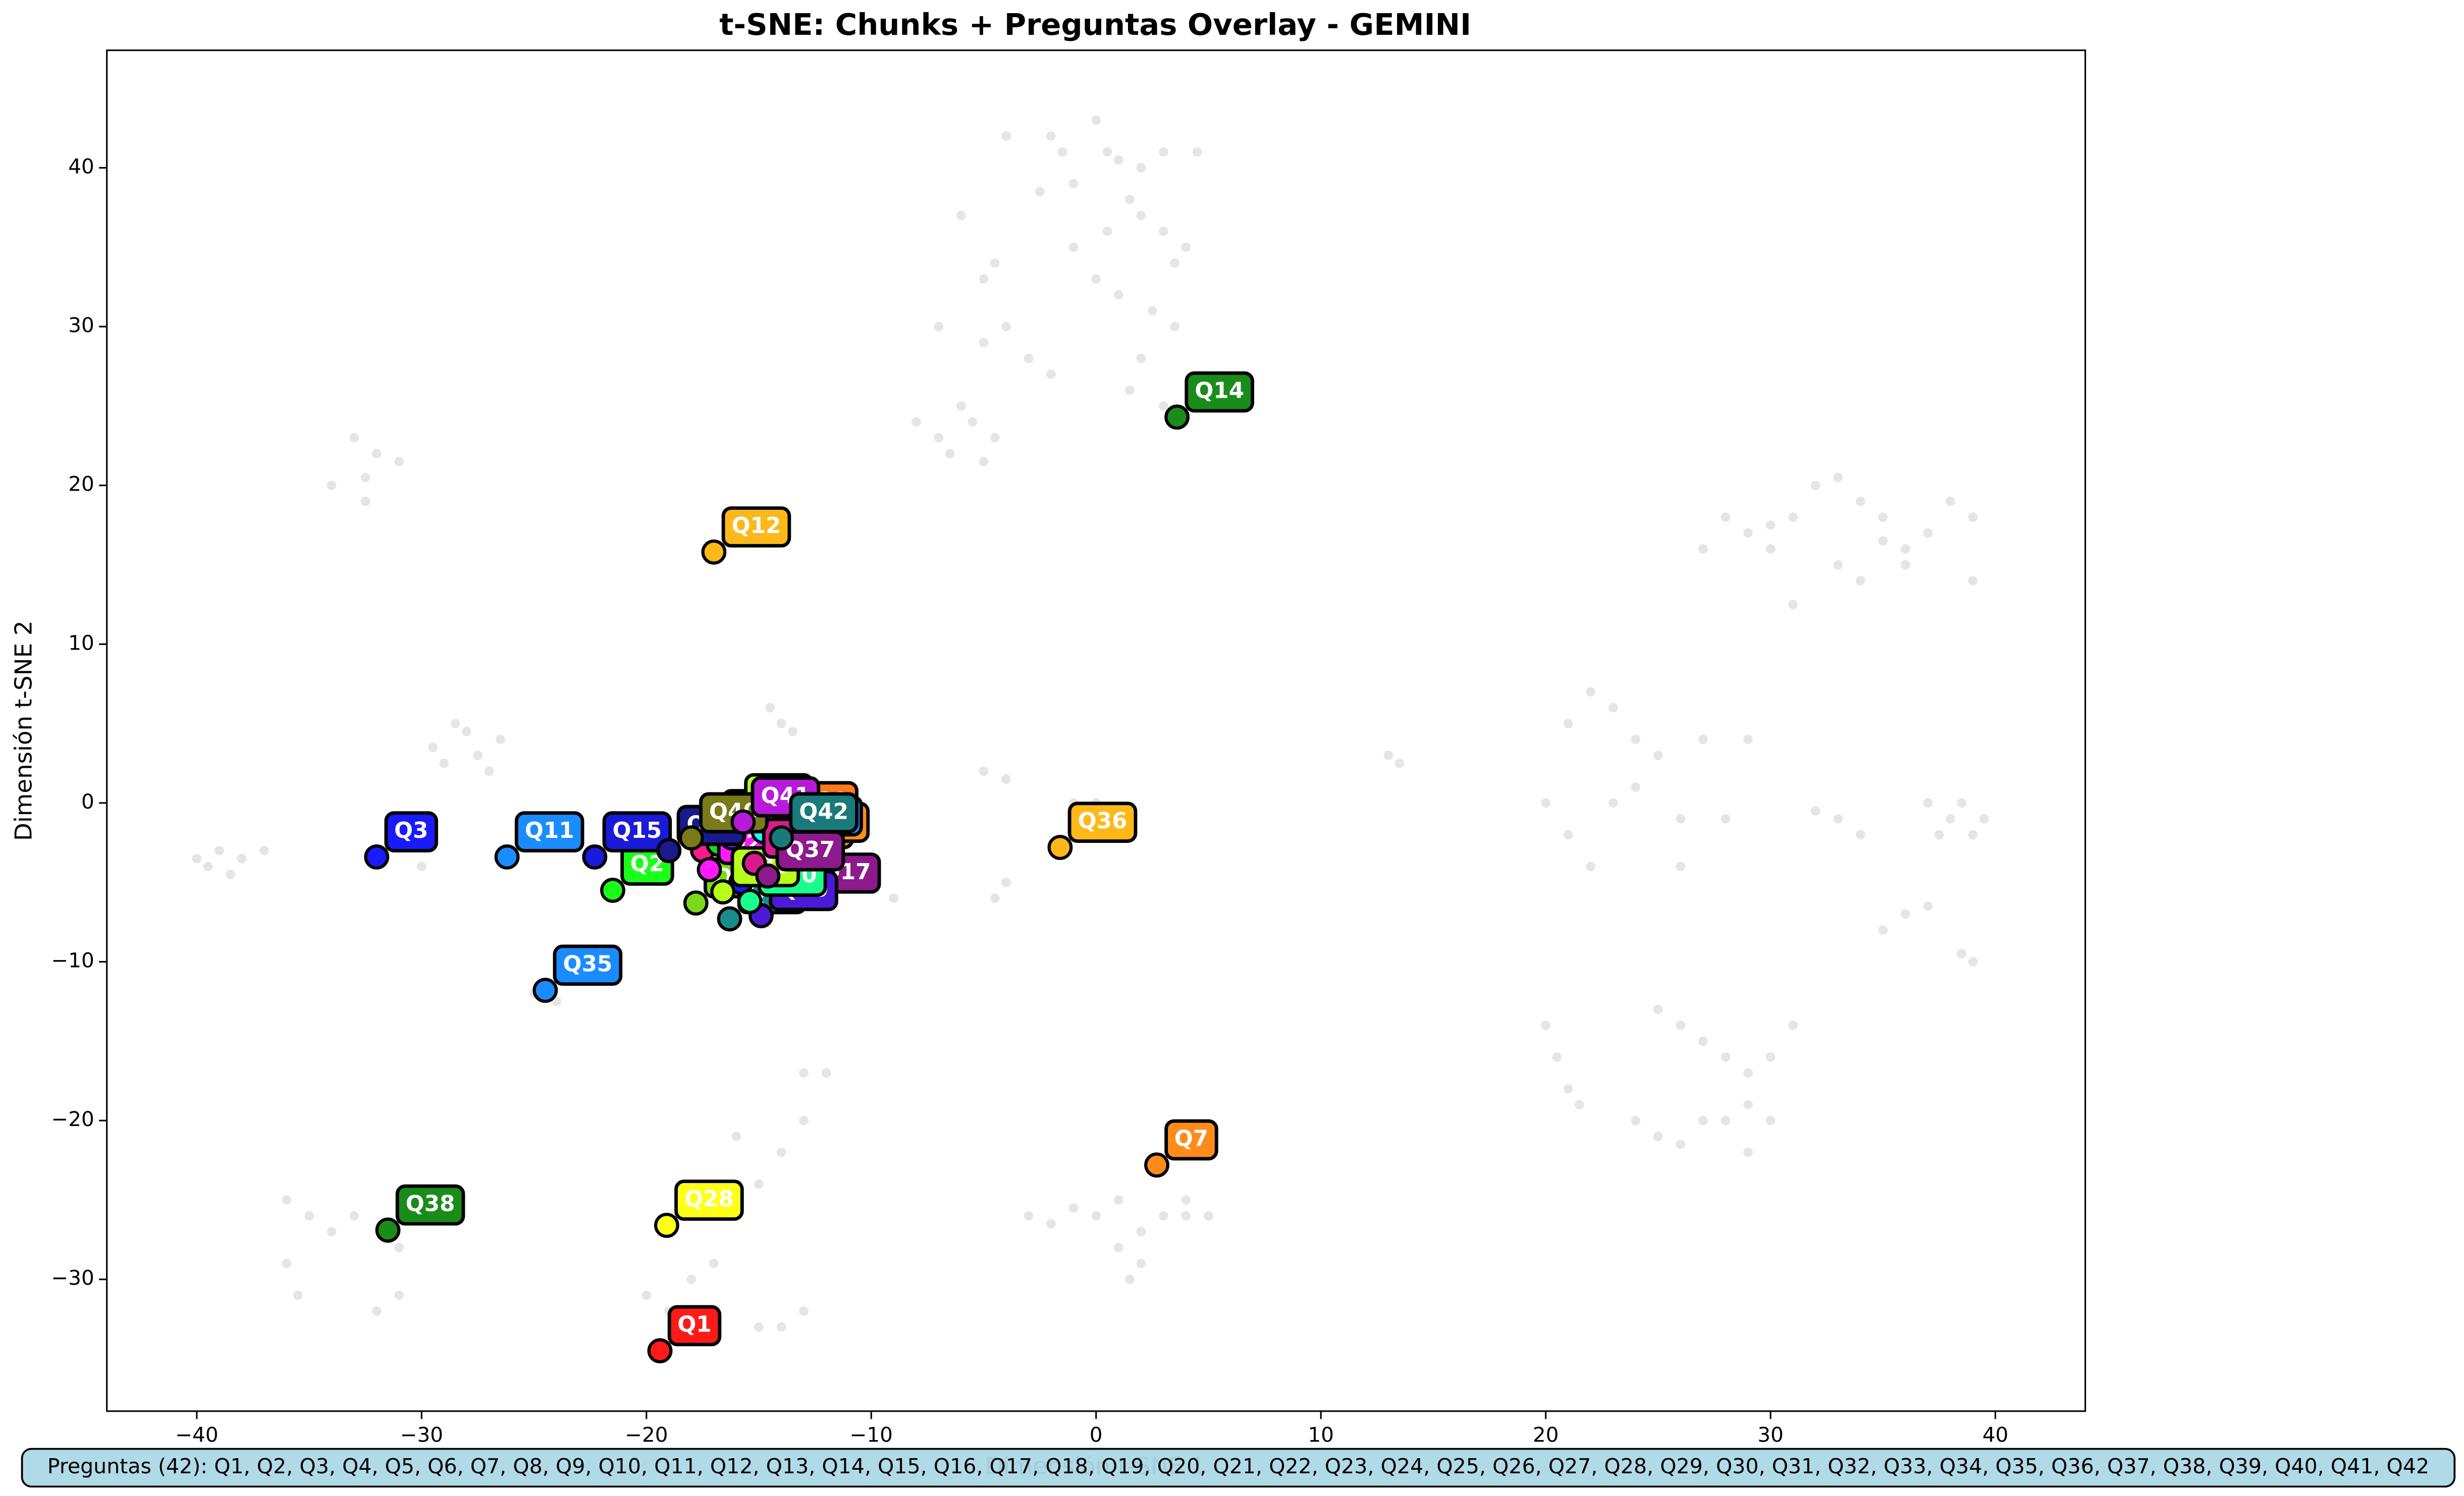 The height and width of the screenshot is (1496, 2464). I want to click on y-tick-label: 0, so click(87, 801).